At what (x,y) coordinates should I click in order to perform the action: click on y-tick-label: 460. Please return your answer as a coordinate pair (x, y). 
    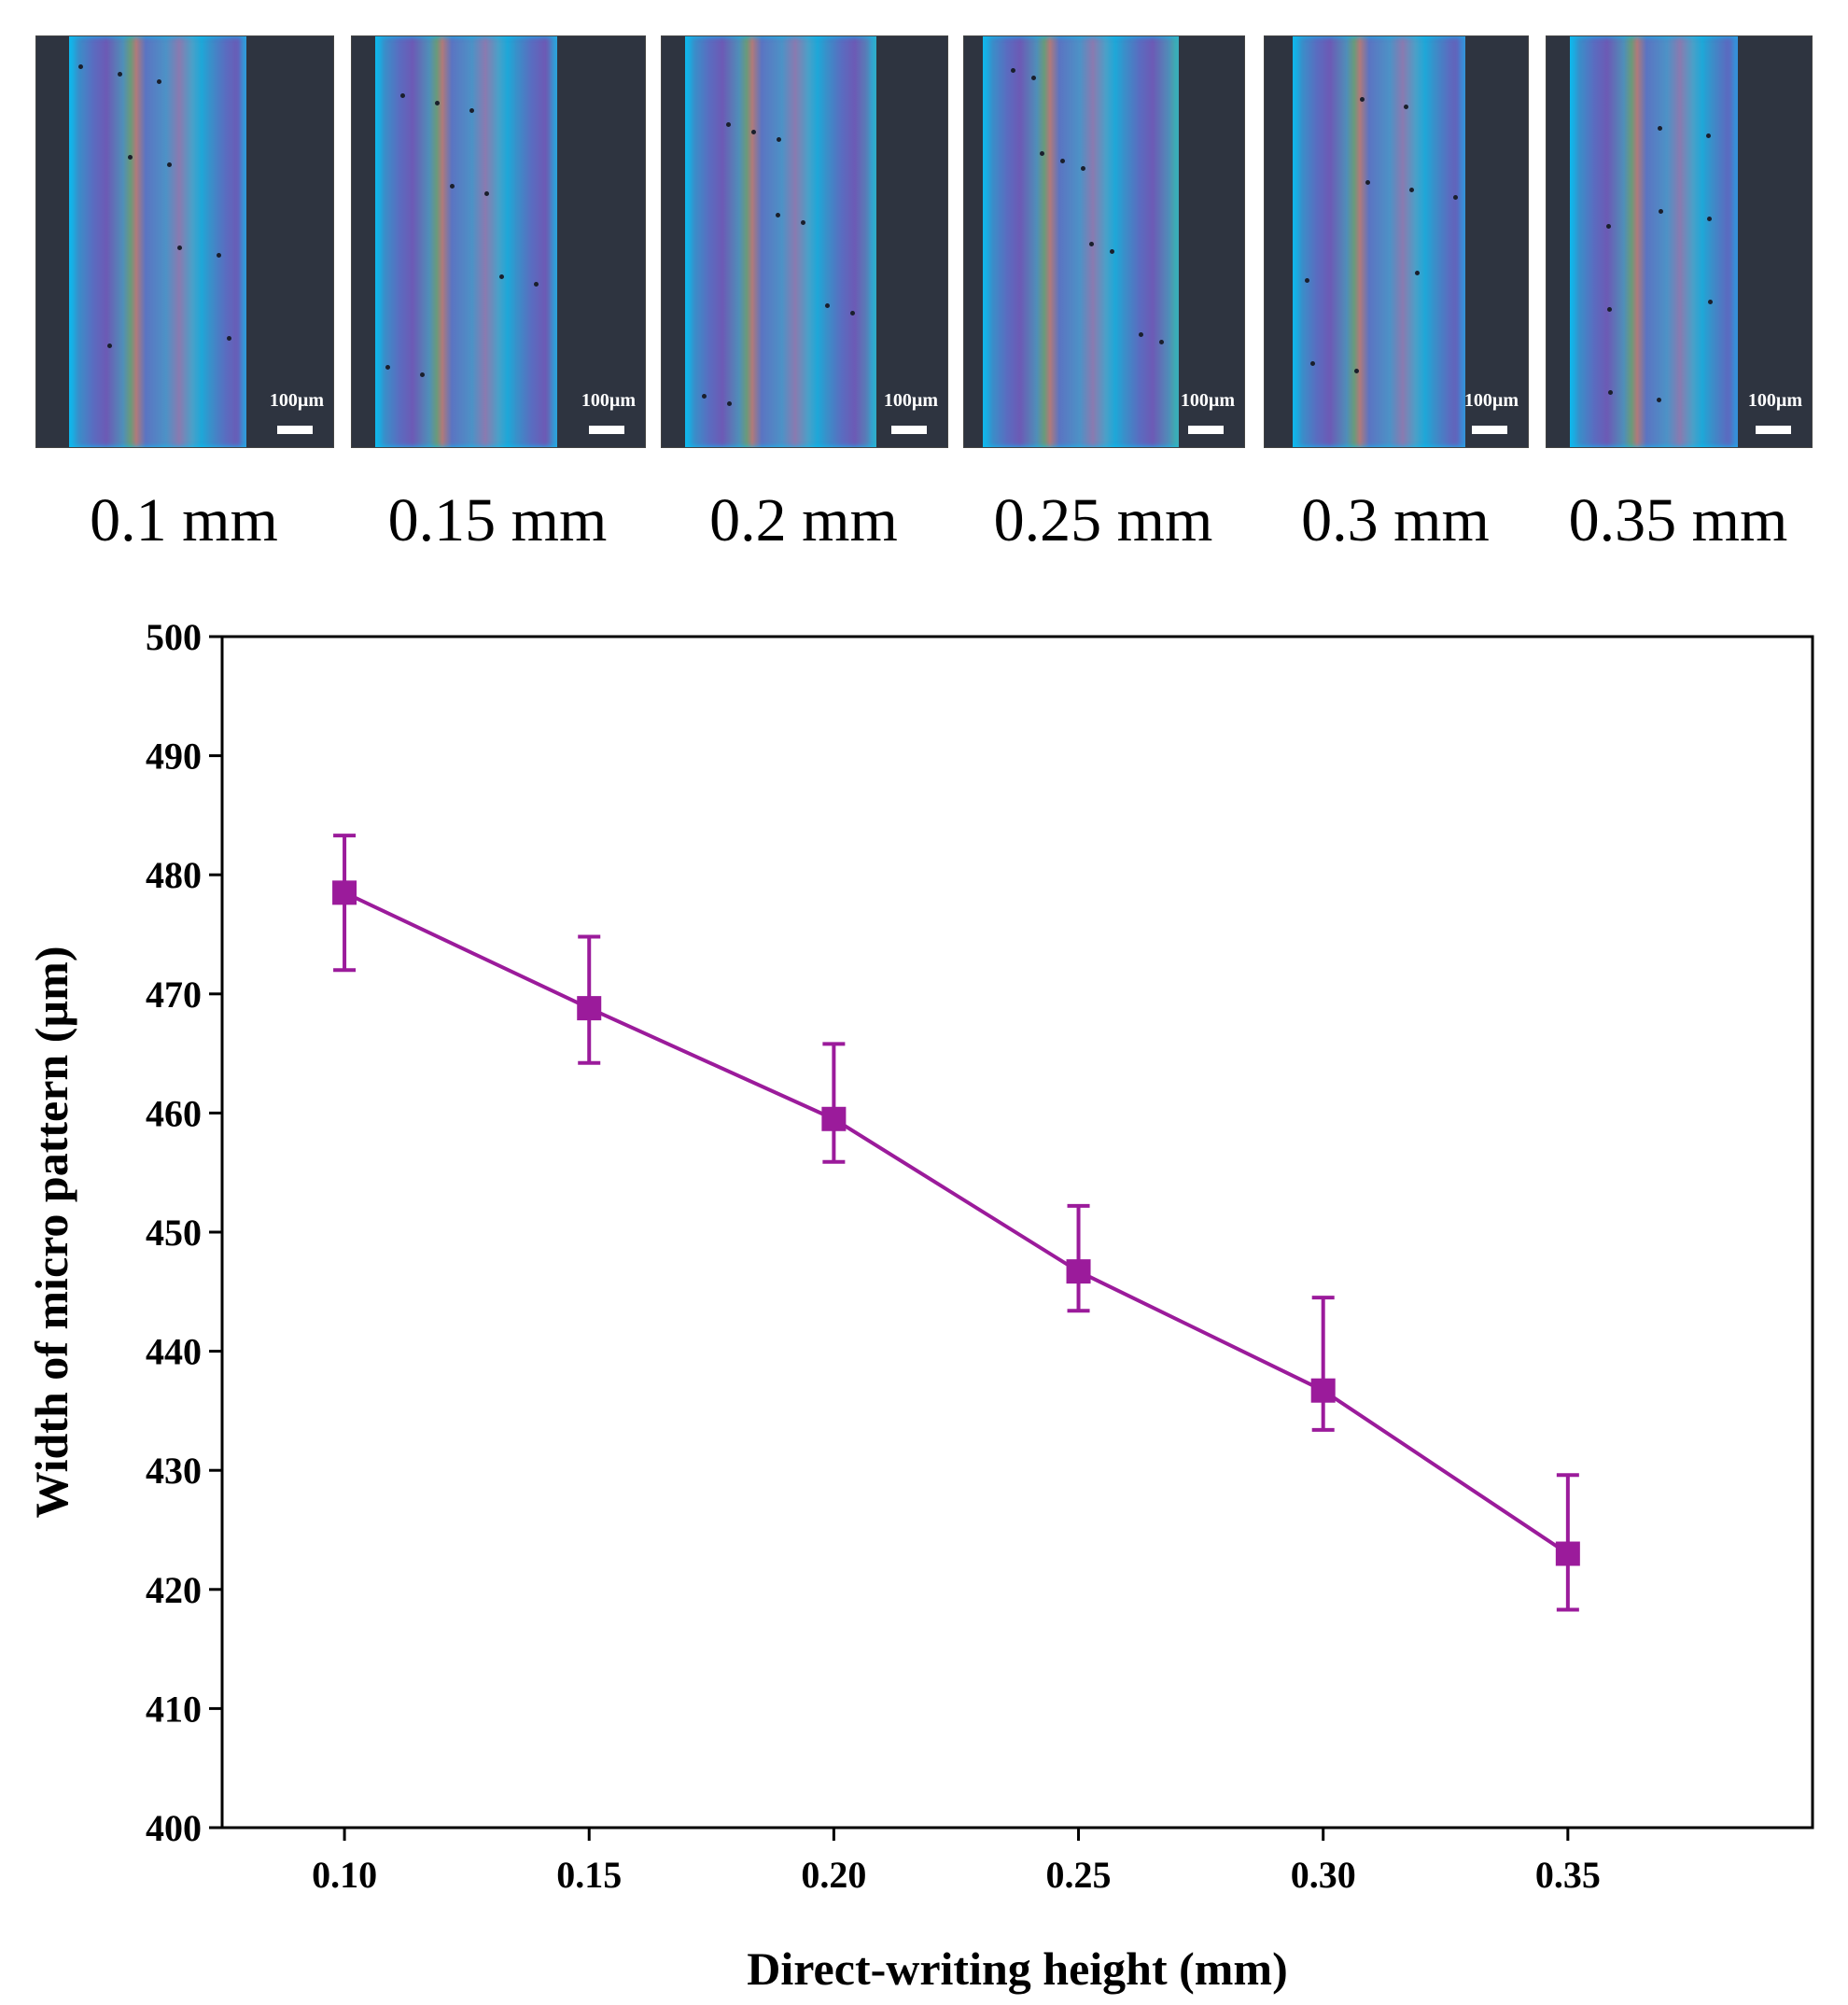
    Looking at the image, I should click on (174, 1113).